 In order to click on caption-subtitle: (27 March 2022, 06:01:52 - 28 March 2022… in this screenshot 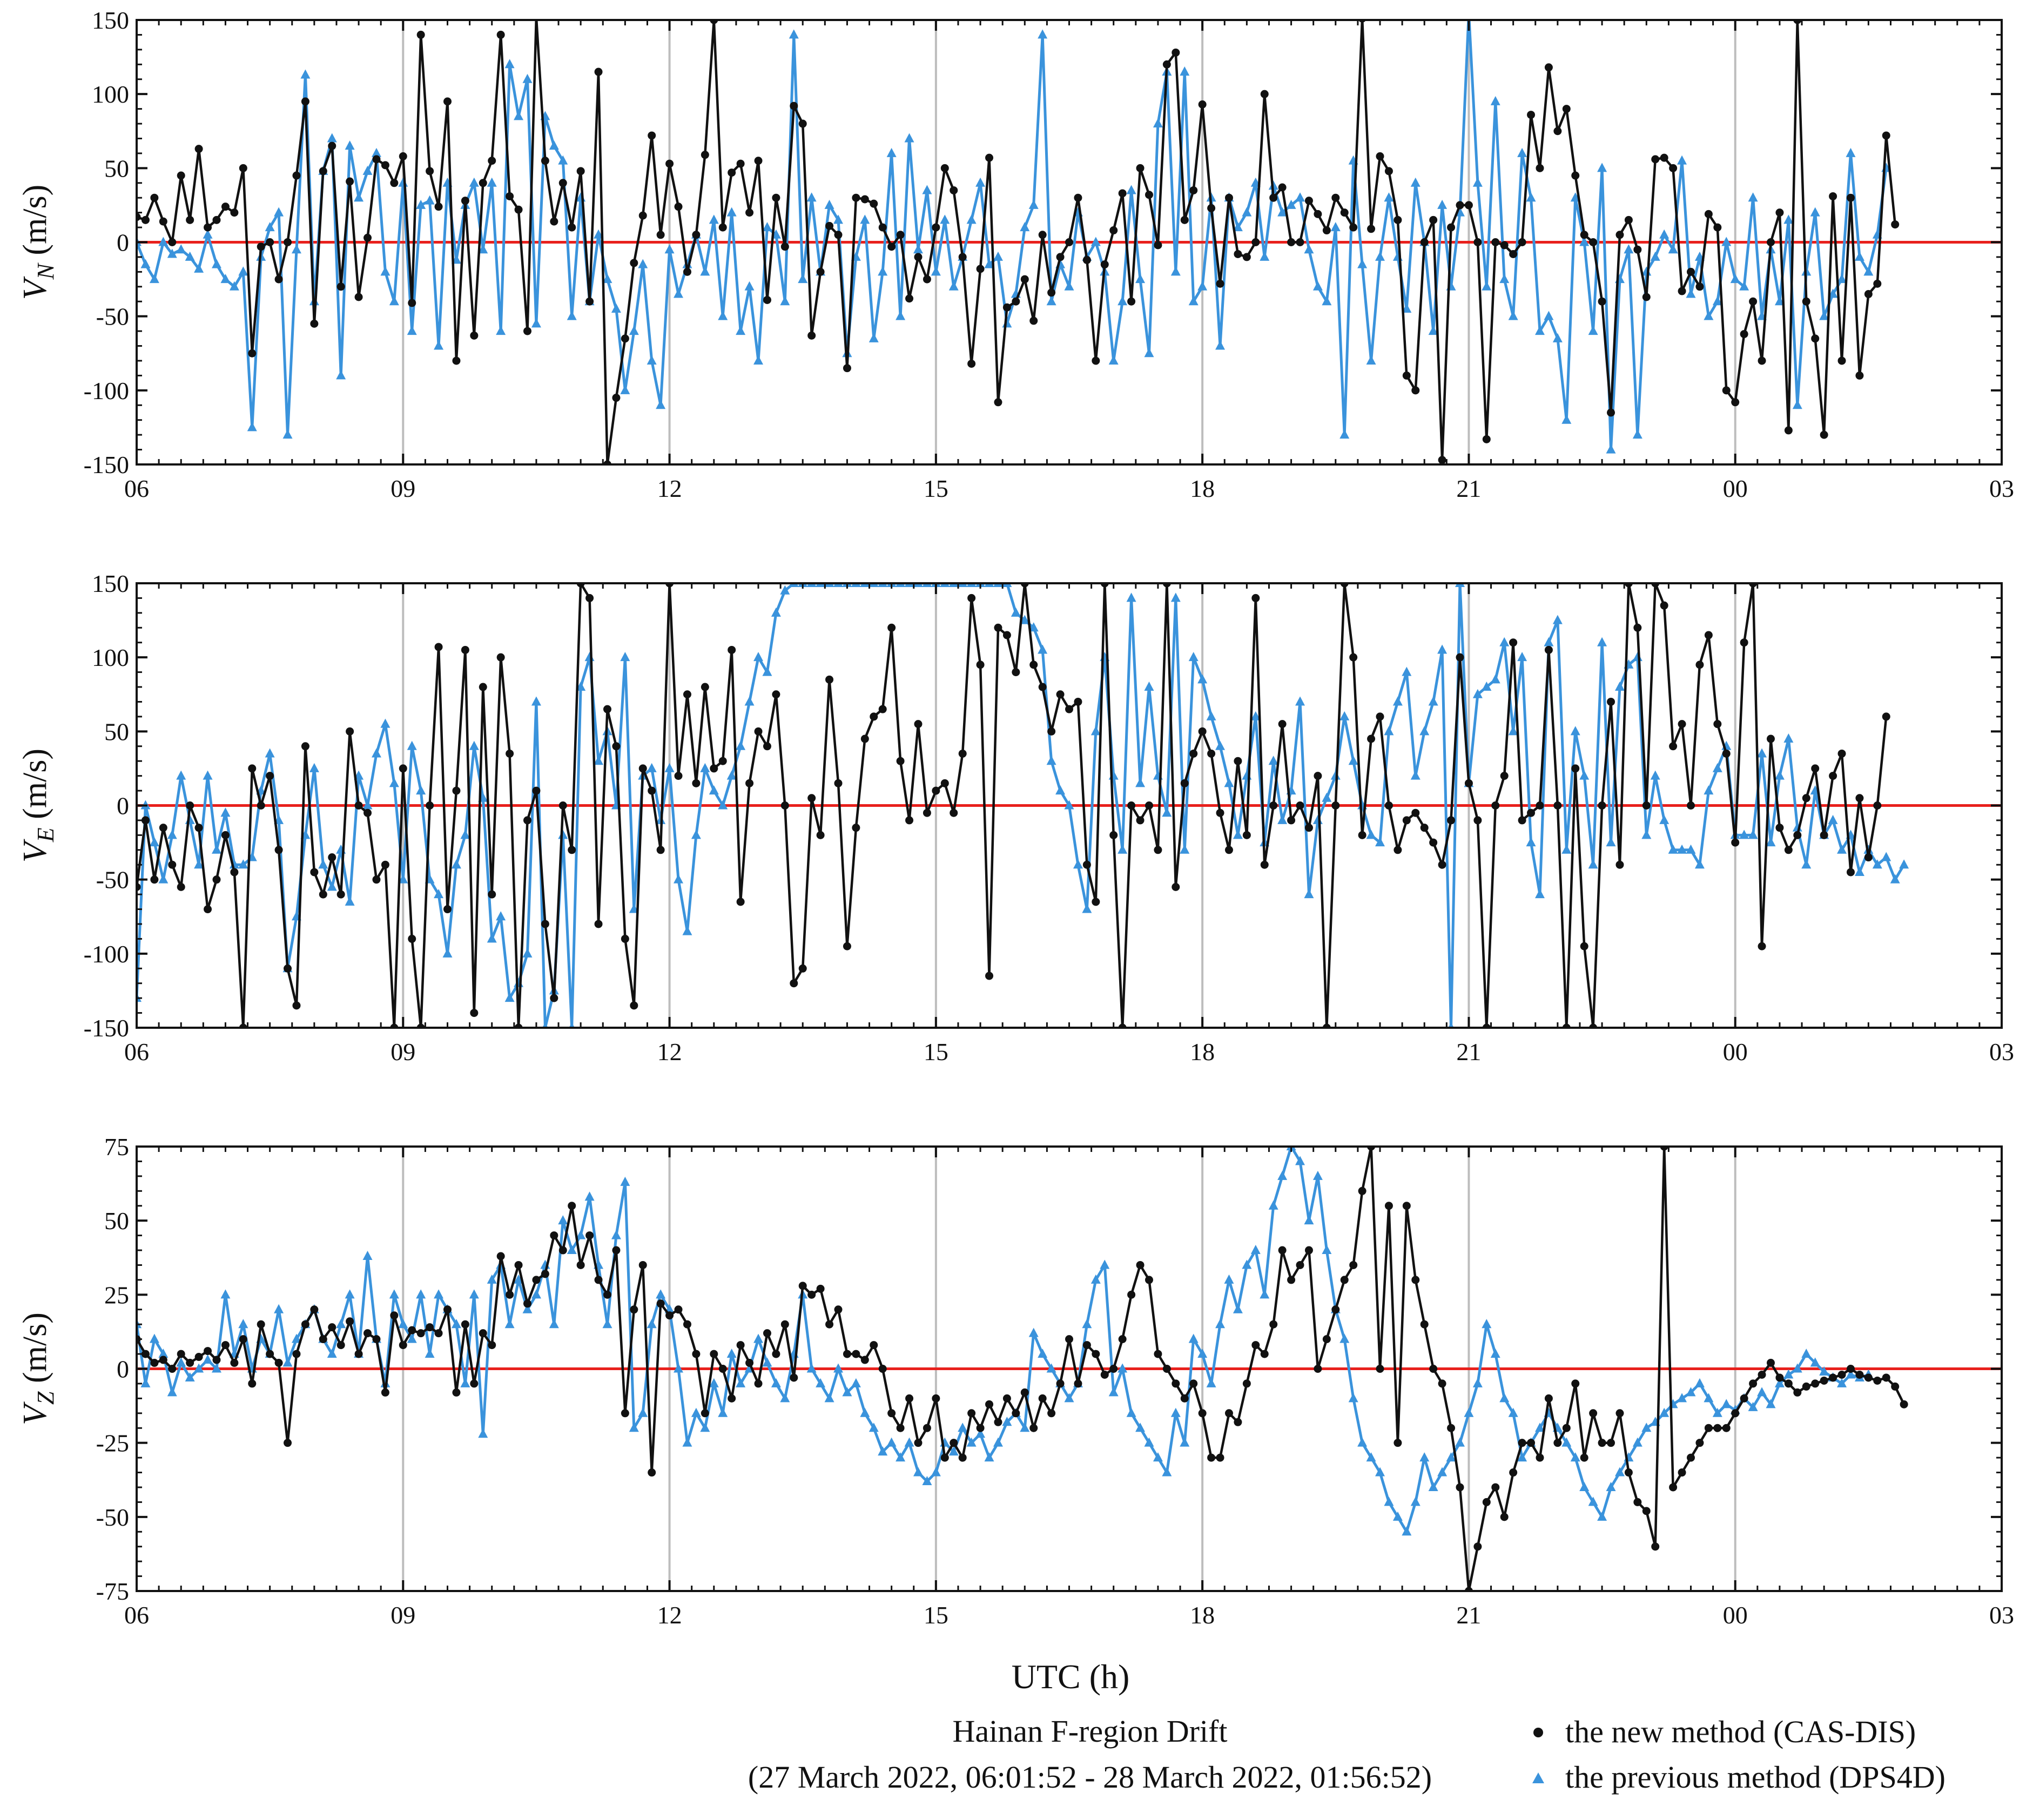, I will do `click(1090, 1777)`.